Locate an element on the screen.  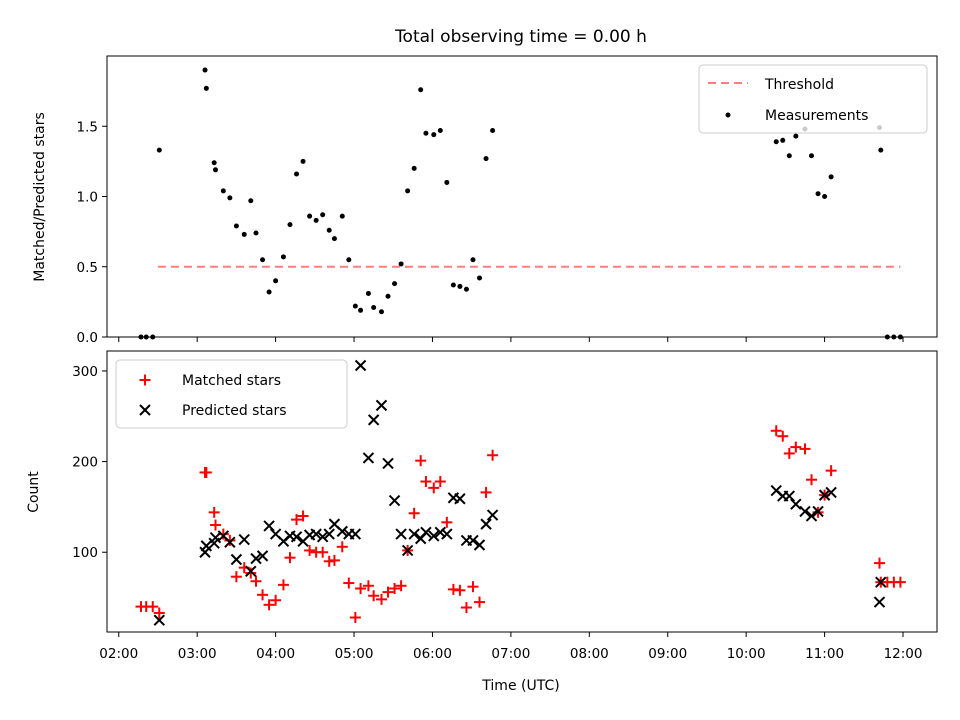
bottom-y-axis-label: Count is located at coordinates (34, 492).